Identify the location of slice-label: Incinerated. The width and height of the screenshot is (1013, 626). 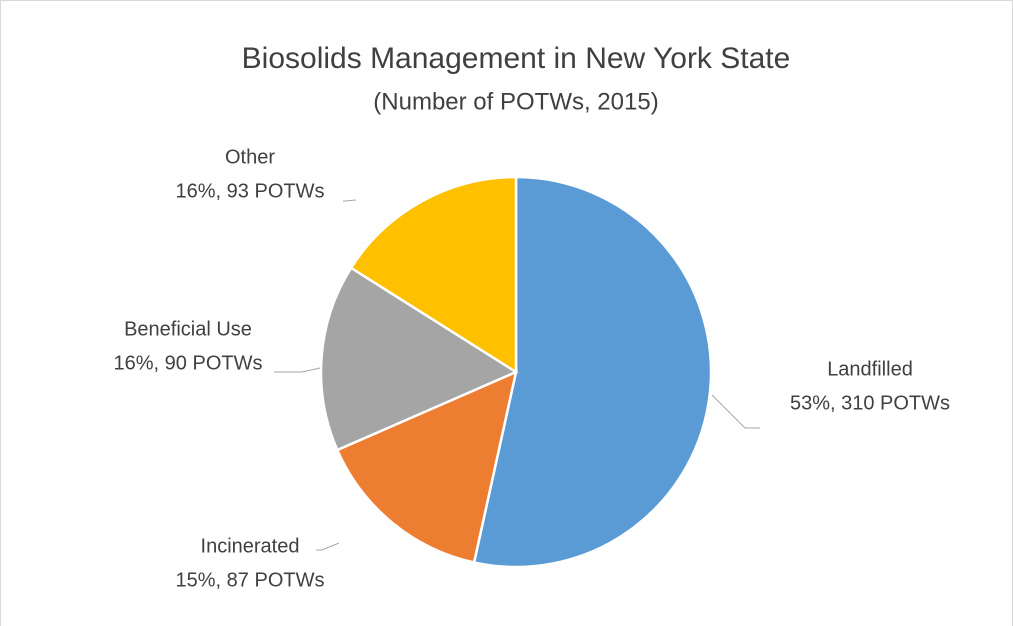
(250, 546).